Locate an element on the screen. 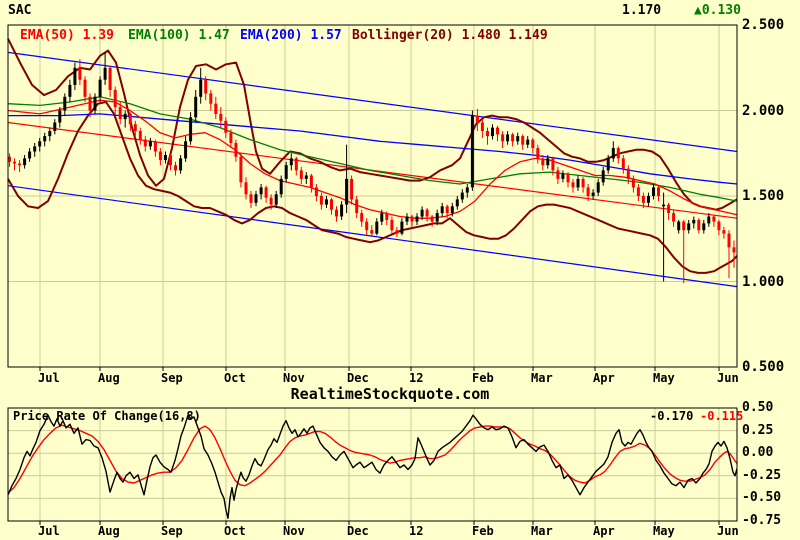  roc-y-axis-label: -0.50 is located at coordinates (762, 498).